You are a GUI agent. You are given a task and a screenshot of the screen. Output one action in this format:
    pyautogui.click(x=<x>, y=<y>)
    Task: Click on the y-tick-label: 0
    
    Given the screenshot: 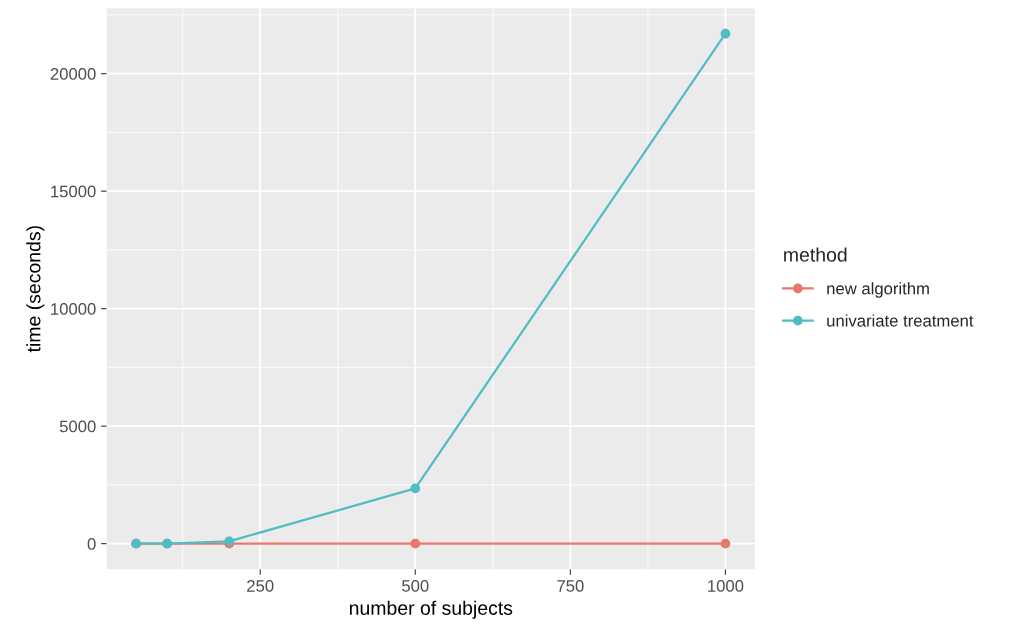 What is the action you would take?
    pyautogui.click(x=91, y=544)
    